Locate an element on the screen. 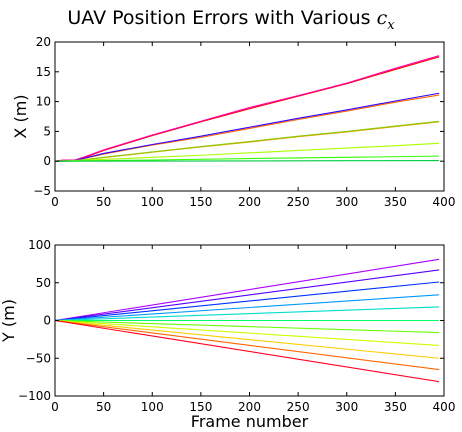  x-axis-label: Frame number is located at coordinates (250, 421).